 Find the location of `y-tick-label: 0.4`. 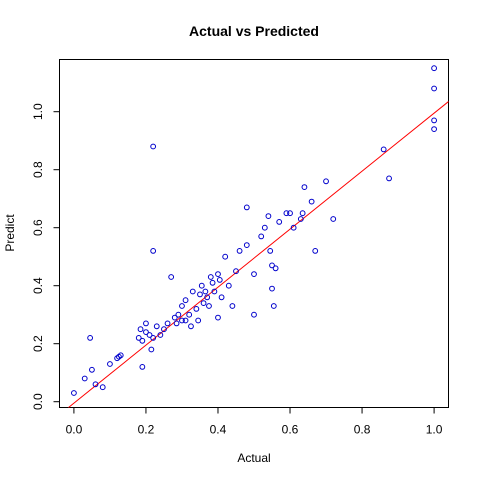

y-tick-label: 0.4 is located at coordinates (38, 285).